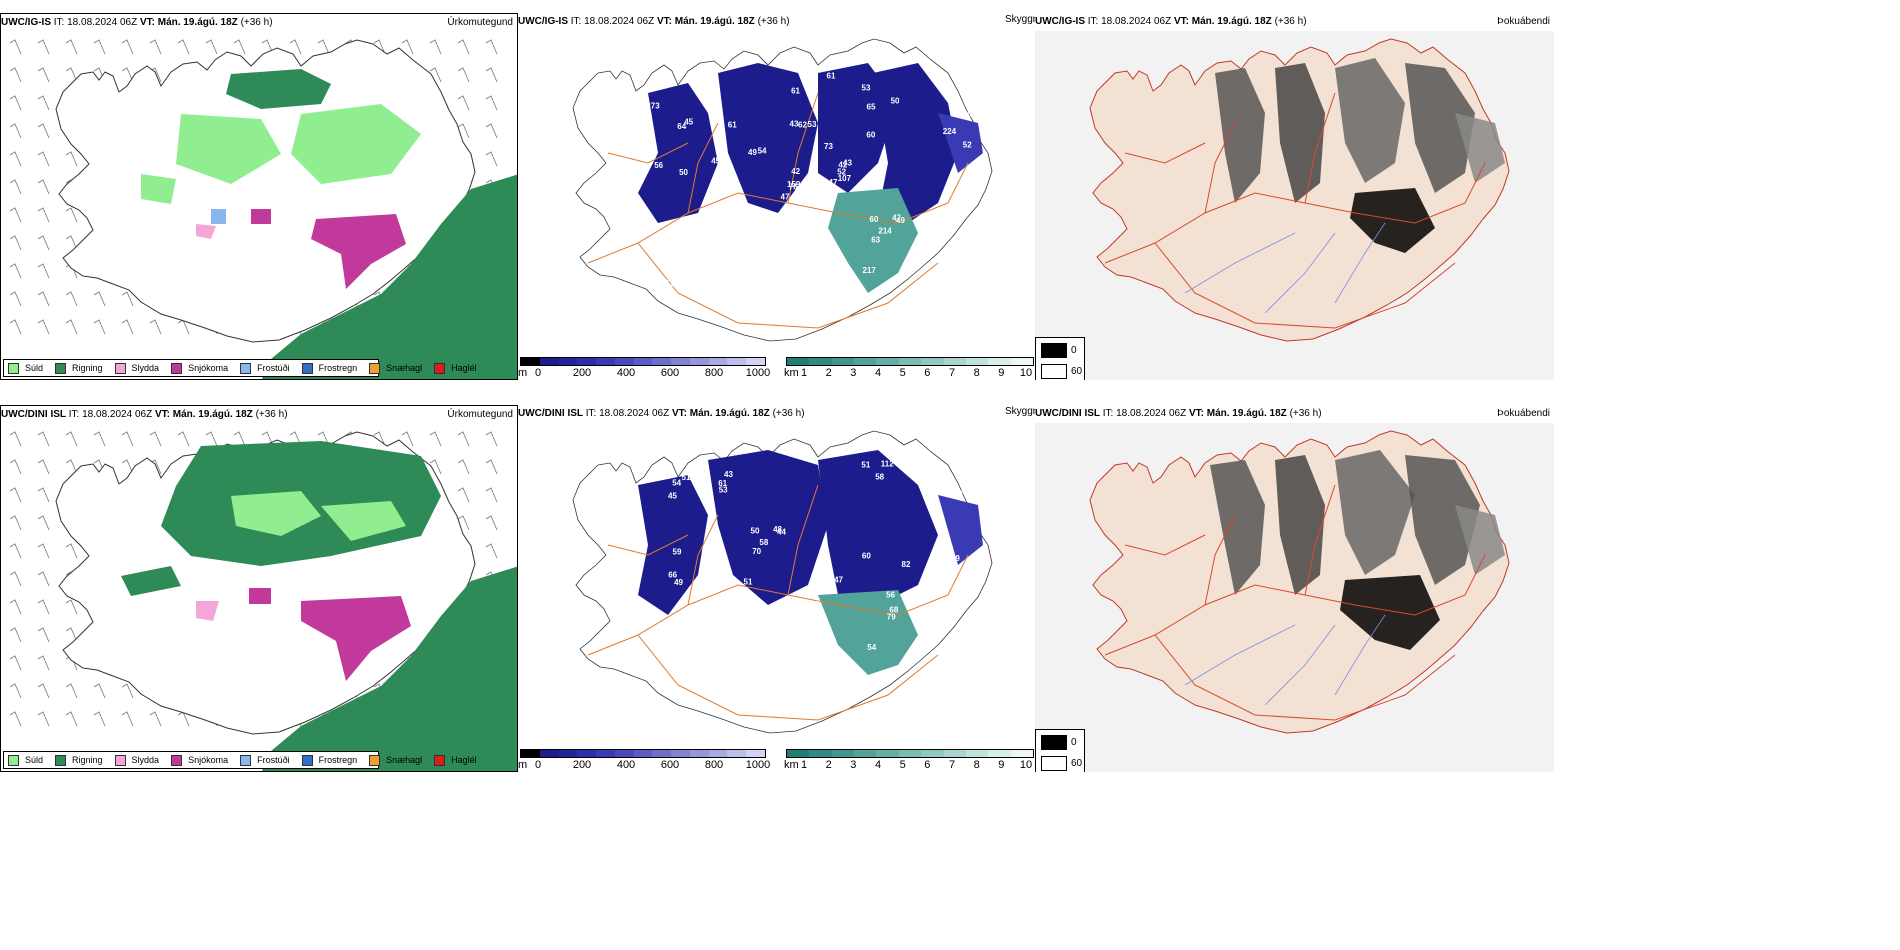  I want to click on fog-legend-swatch-light, so click(1054, 371).